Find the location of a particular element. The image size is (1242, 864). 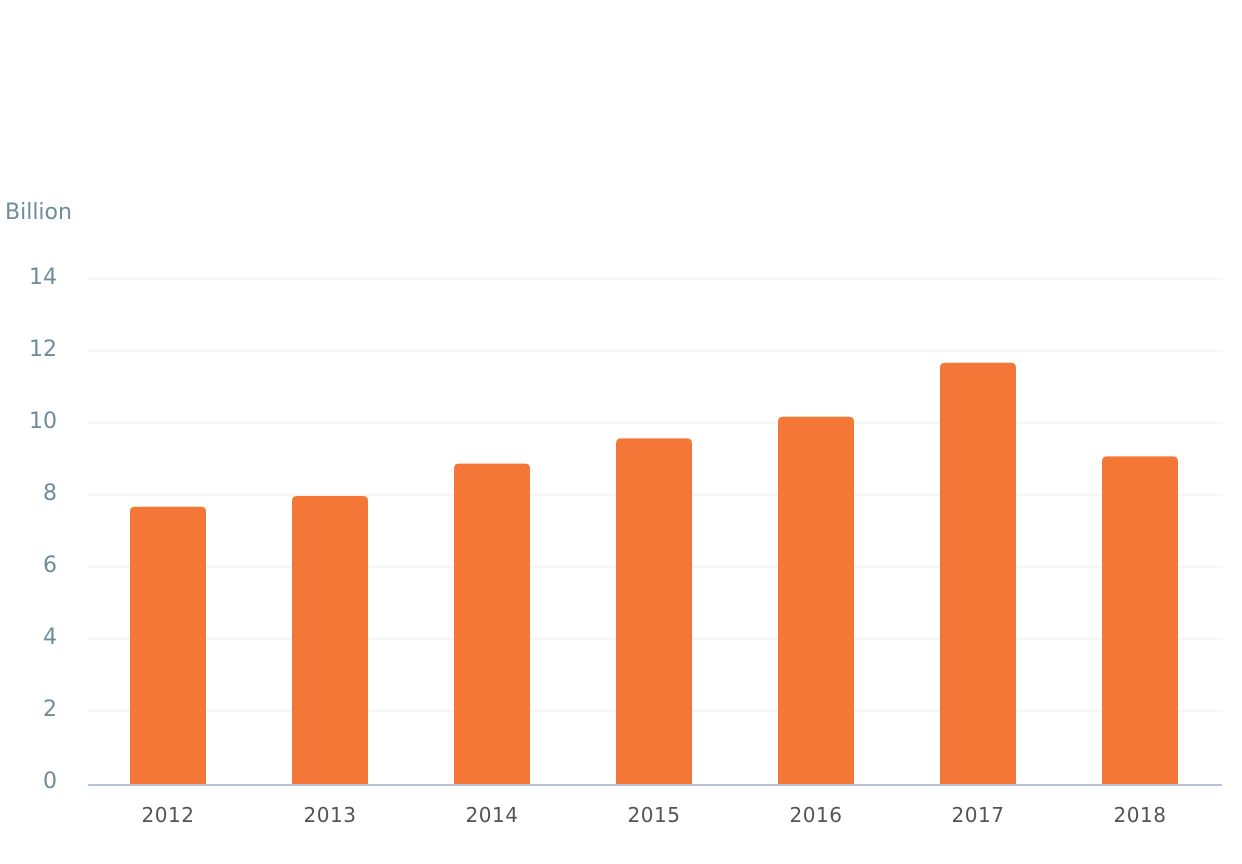

x-tick-label: 2017 is located at coordinates (978, 815).